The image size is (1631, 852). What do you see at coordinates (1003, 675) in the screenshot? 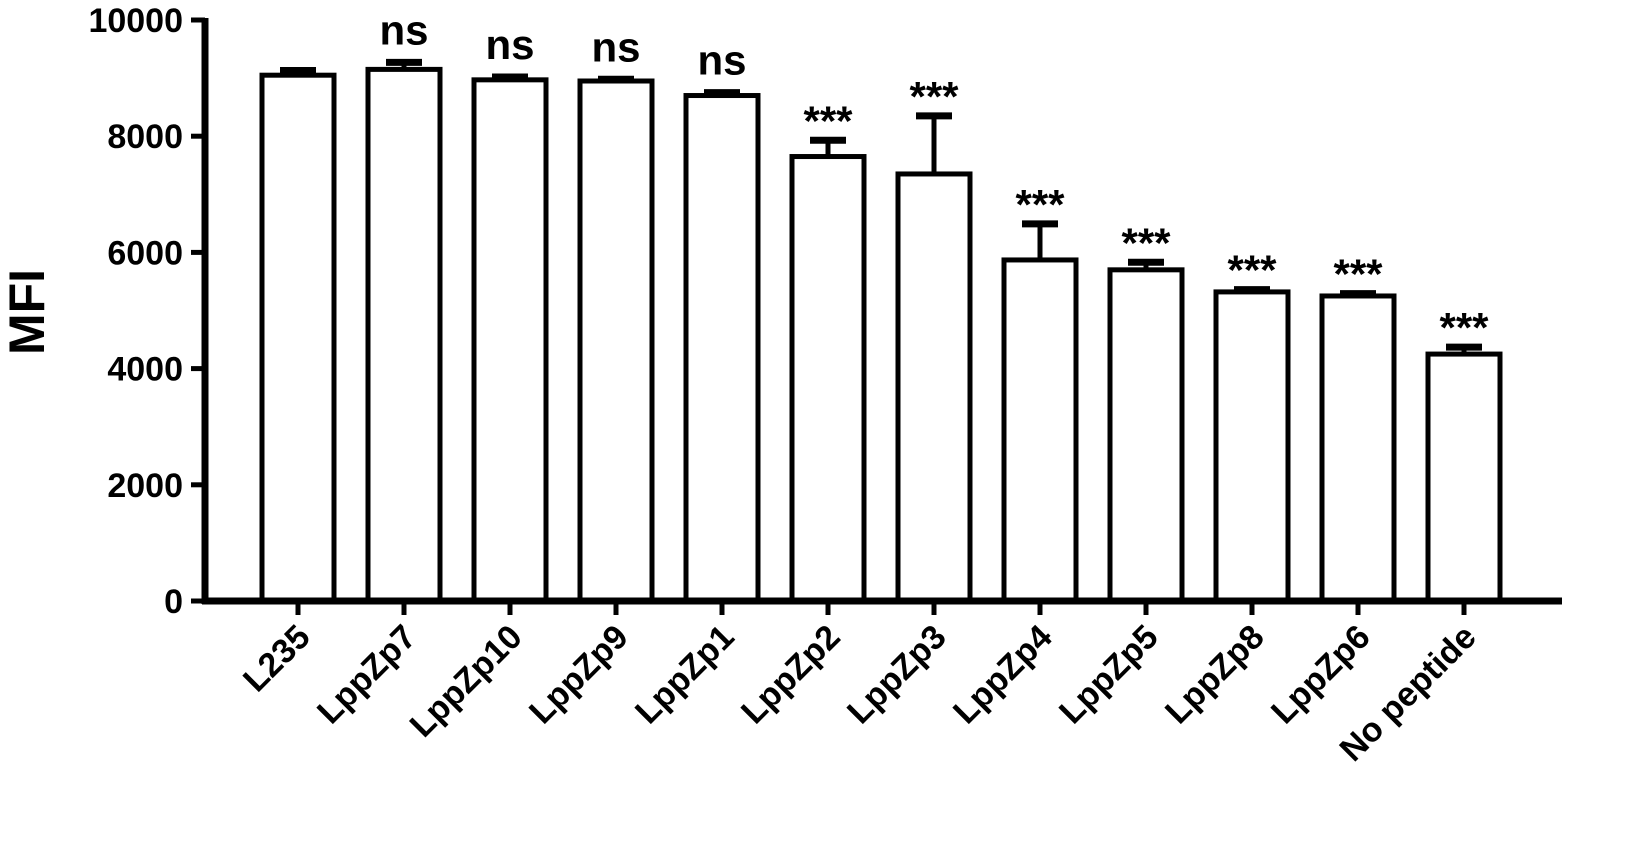
I see `x-tick-label: LppZp4` at bounding box center [1003, 675].